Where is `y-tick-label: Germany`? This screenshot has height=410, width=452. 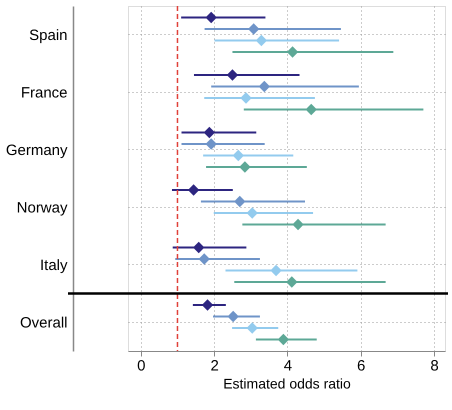 y-tick-label: Germany is located at coordinates (37, 150).